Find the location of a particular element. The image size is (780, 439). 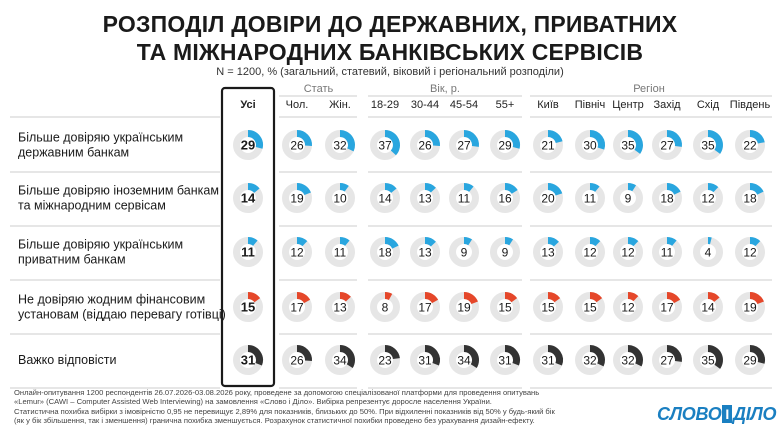

donut-value-label: 21 is located at coordinates (548, 146).